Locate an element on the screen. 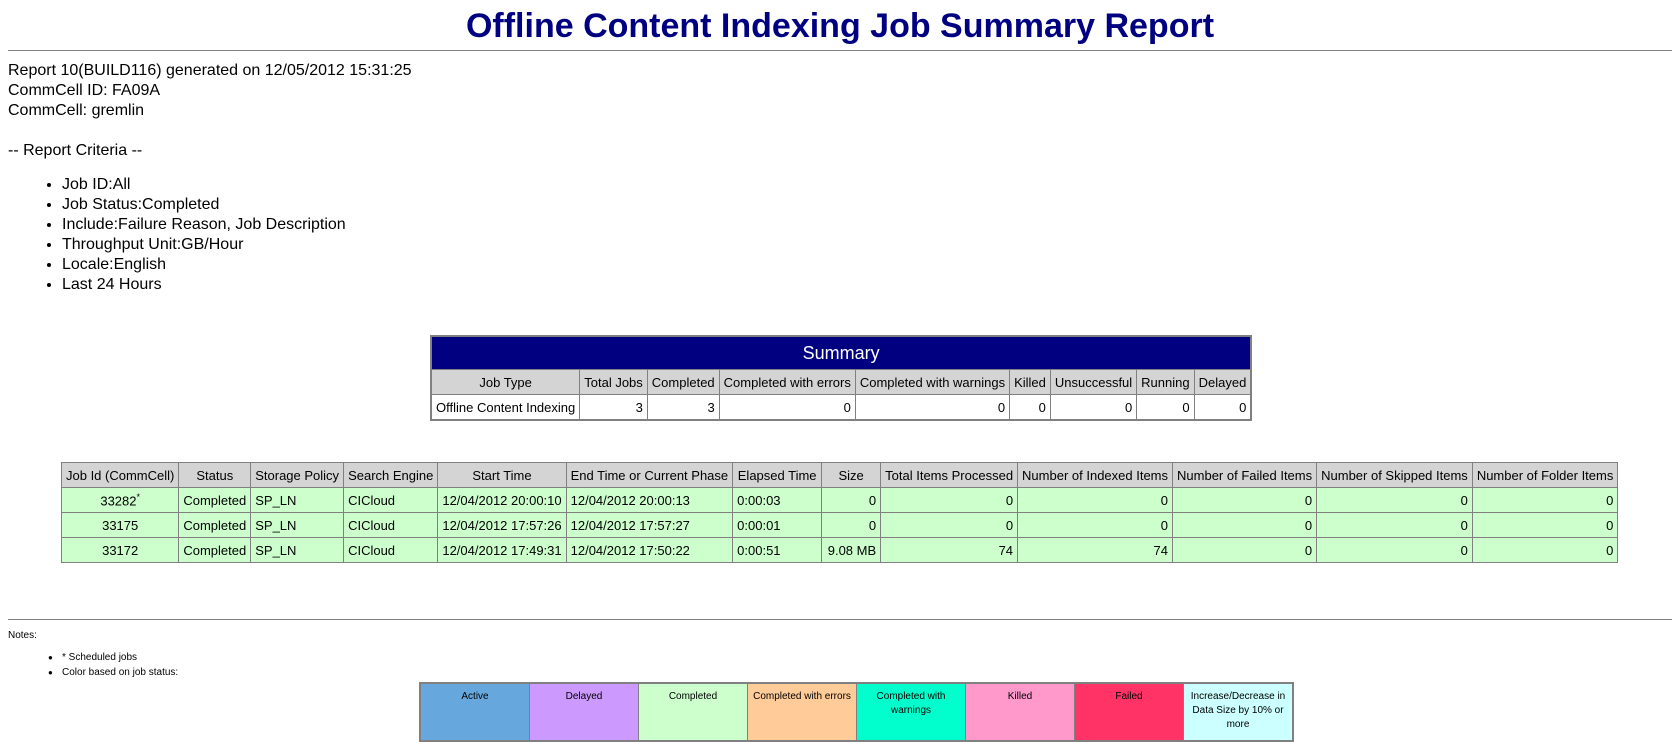 The image size is (1680, 742). summary-col-header: Completed with warnings is located at coordinates (932, 382).